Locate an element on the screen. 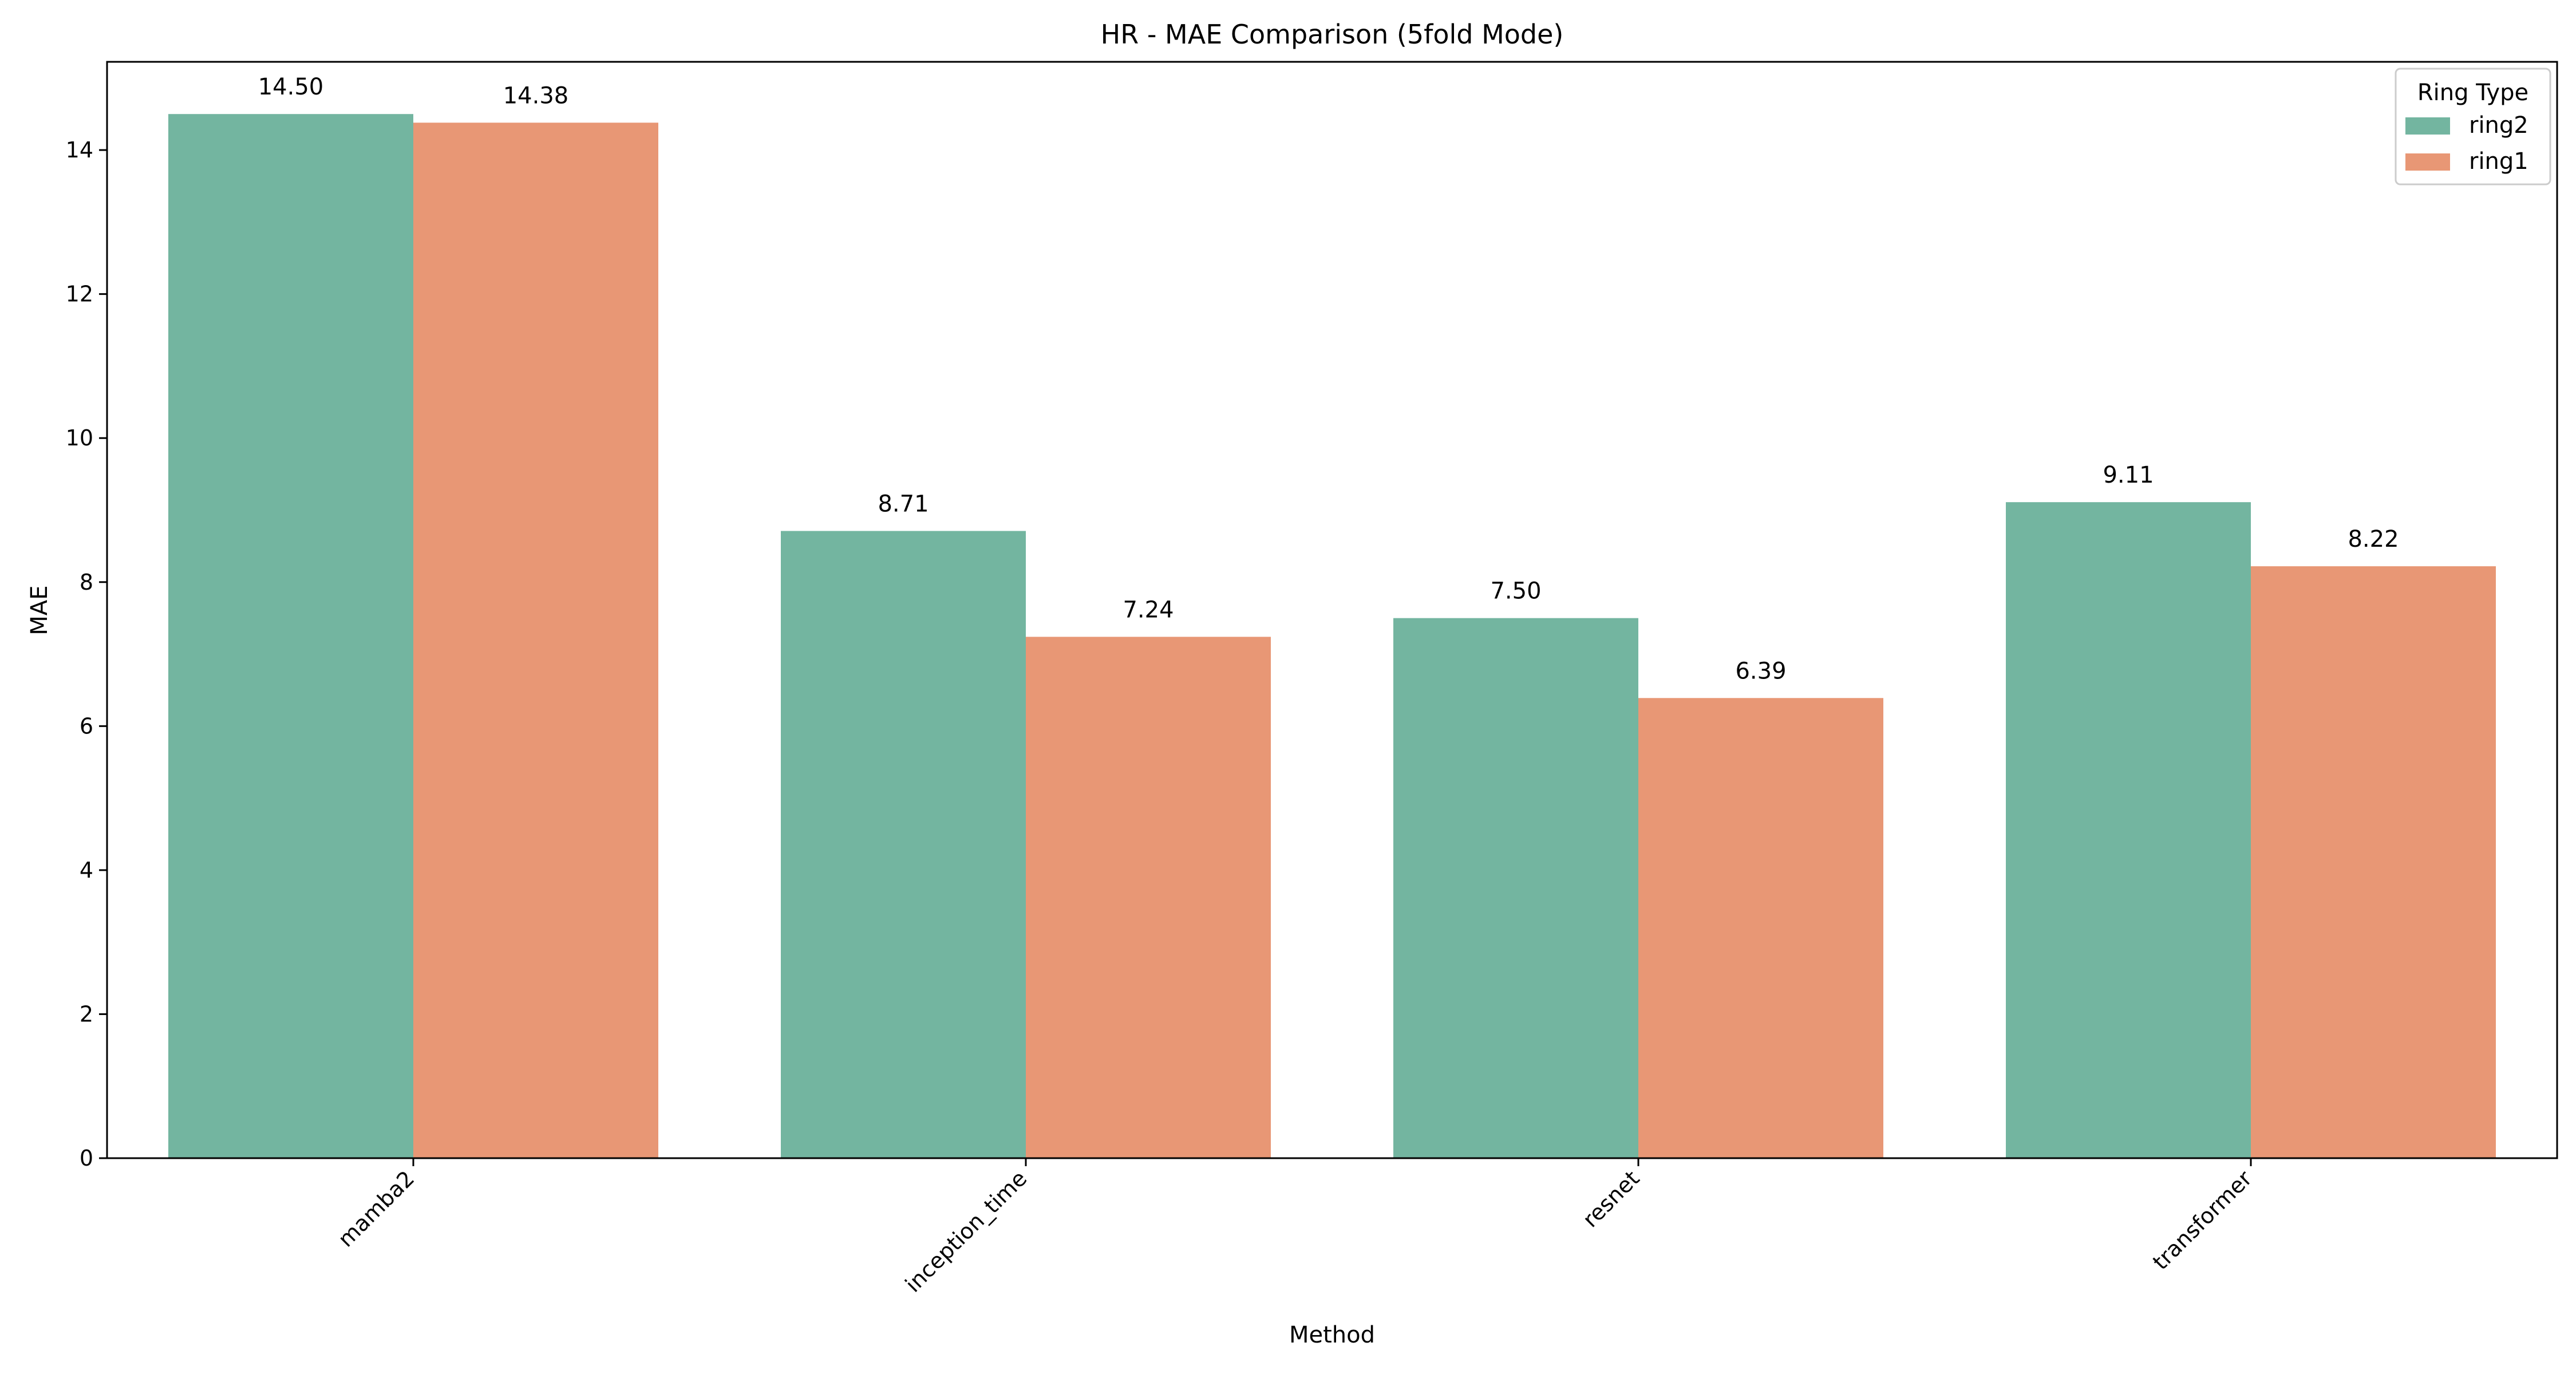 The height and width of the screenshot is (1374, 2576). bar-ring1-resnet is located at coordinates (1760, 928).